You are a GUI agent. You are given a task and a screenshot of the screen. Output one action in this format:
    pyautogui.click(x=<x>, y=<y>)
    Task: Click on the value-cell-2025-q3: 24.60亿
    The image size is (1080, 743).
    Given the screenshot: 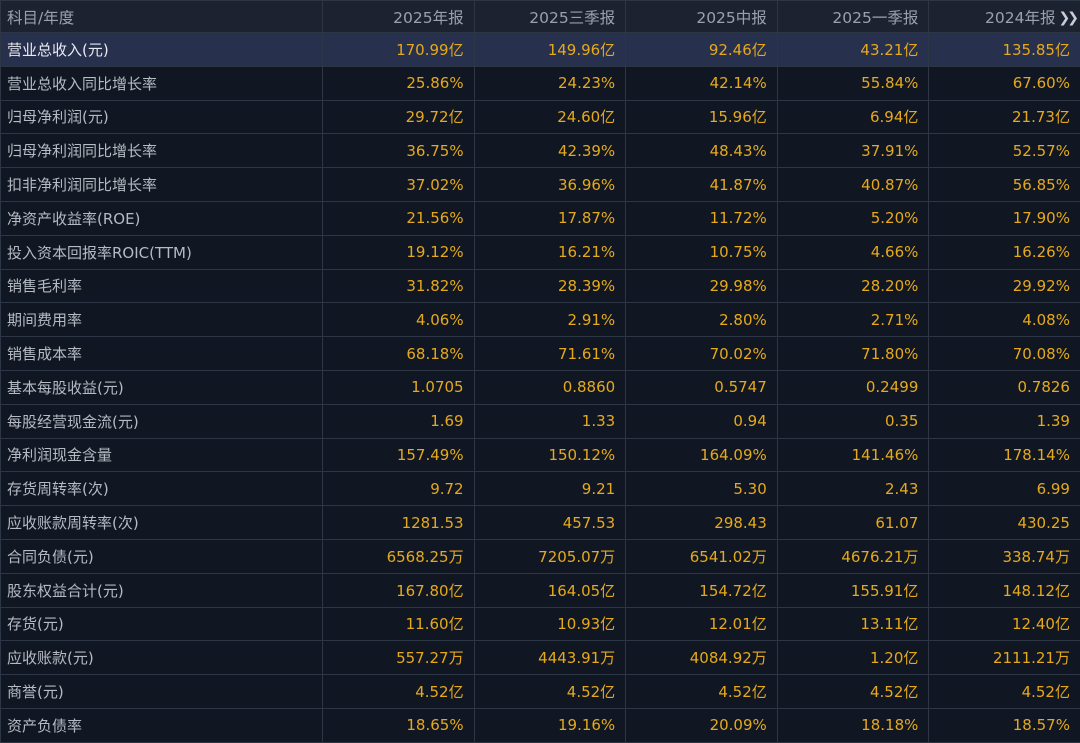 What is the action you would take?
    pyautogui.click(x=550, y=117)
    